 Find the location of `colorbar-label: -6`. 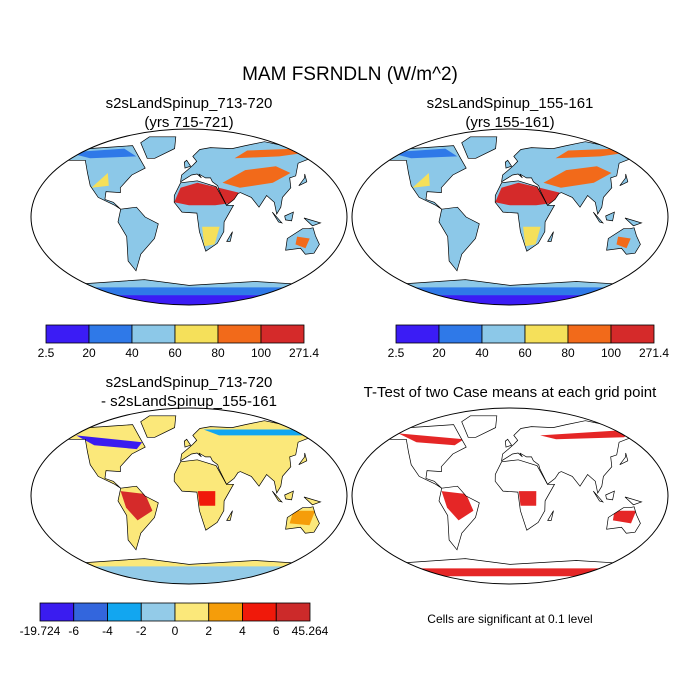

colorbar-label: -6 is located at coordinates (73, 631).